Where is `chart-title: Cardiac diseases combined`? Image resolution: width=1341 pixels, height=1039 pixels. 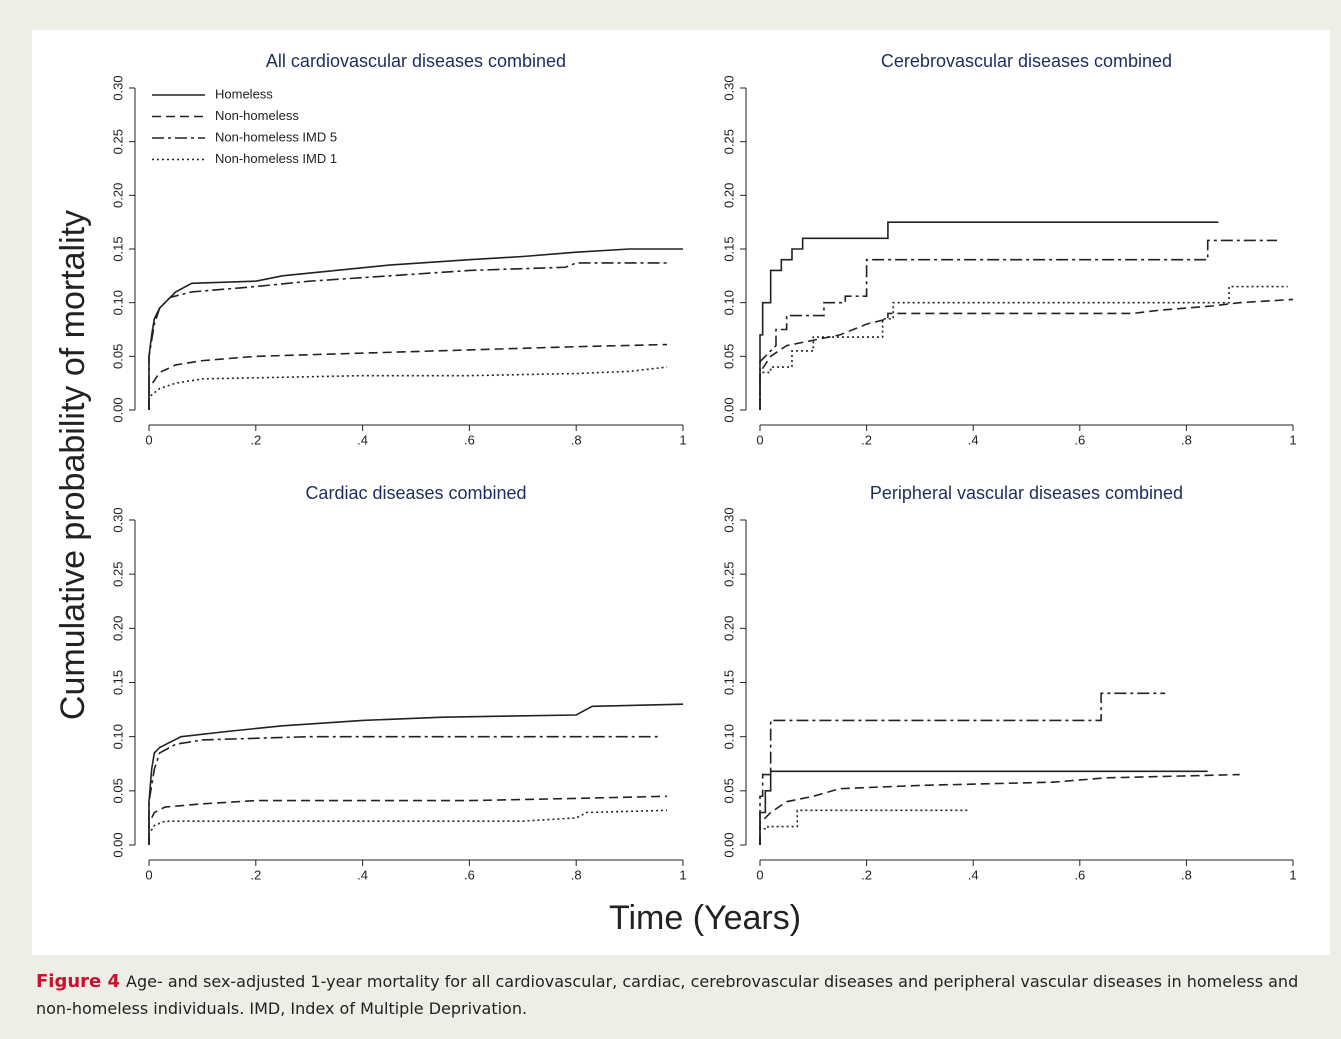
chart-title: Cardiac diseases combined is located at coordinates (415, 493).